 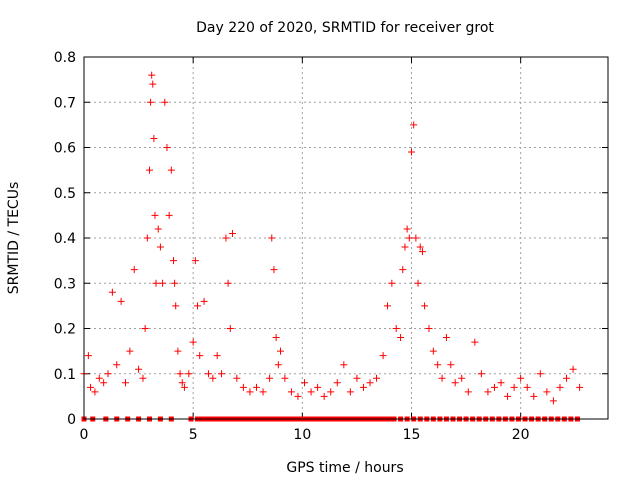 I want to click on y-tick-label: 0.1, so click(x=65, y=375).